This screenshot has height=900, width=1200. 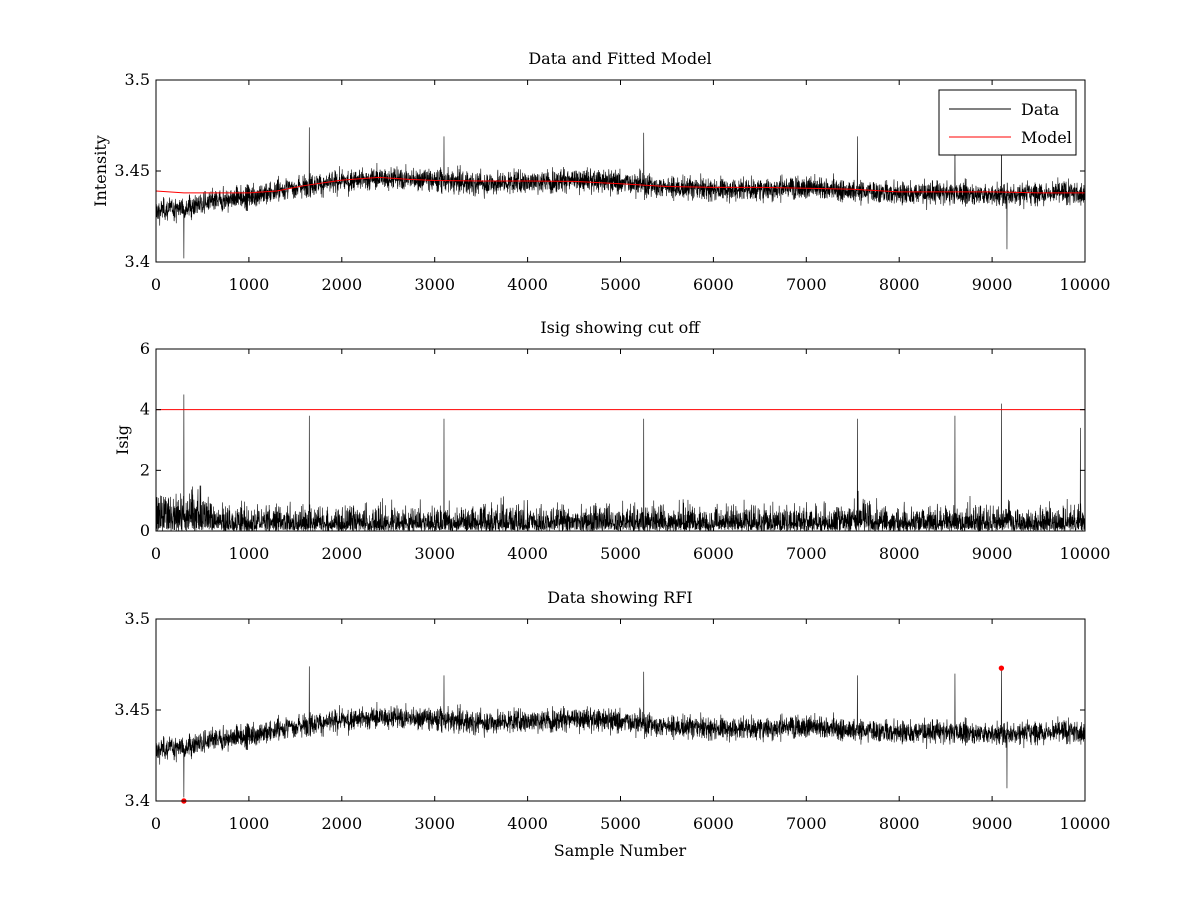 I want to click on legend-label-data: Data, so click(x=1040, y=109).